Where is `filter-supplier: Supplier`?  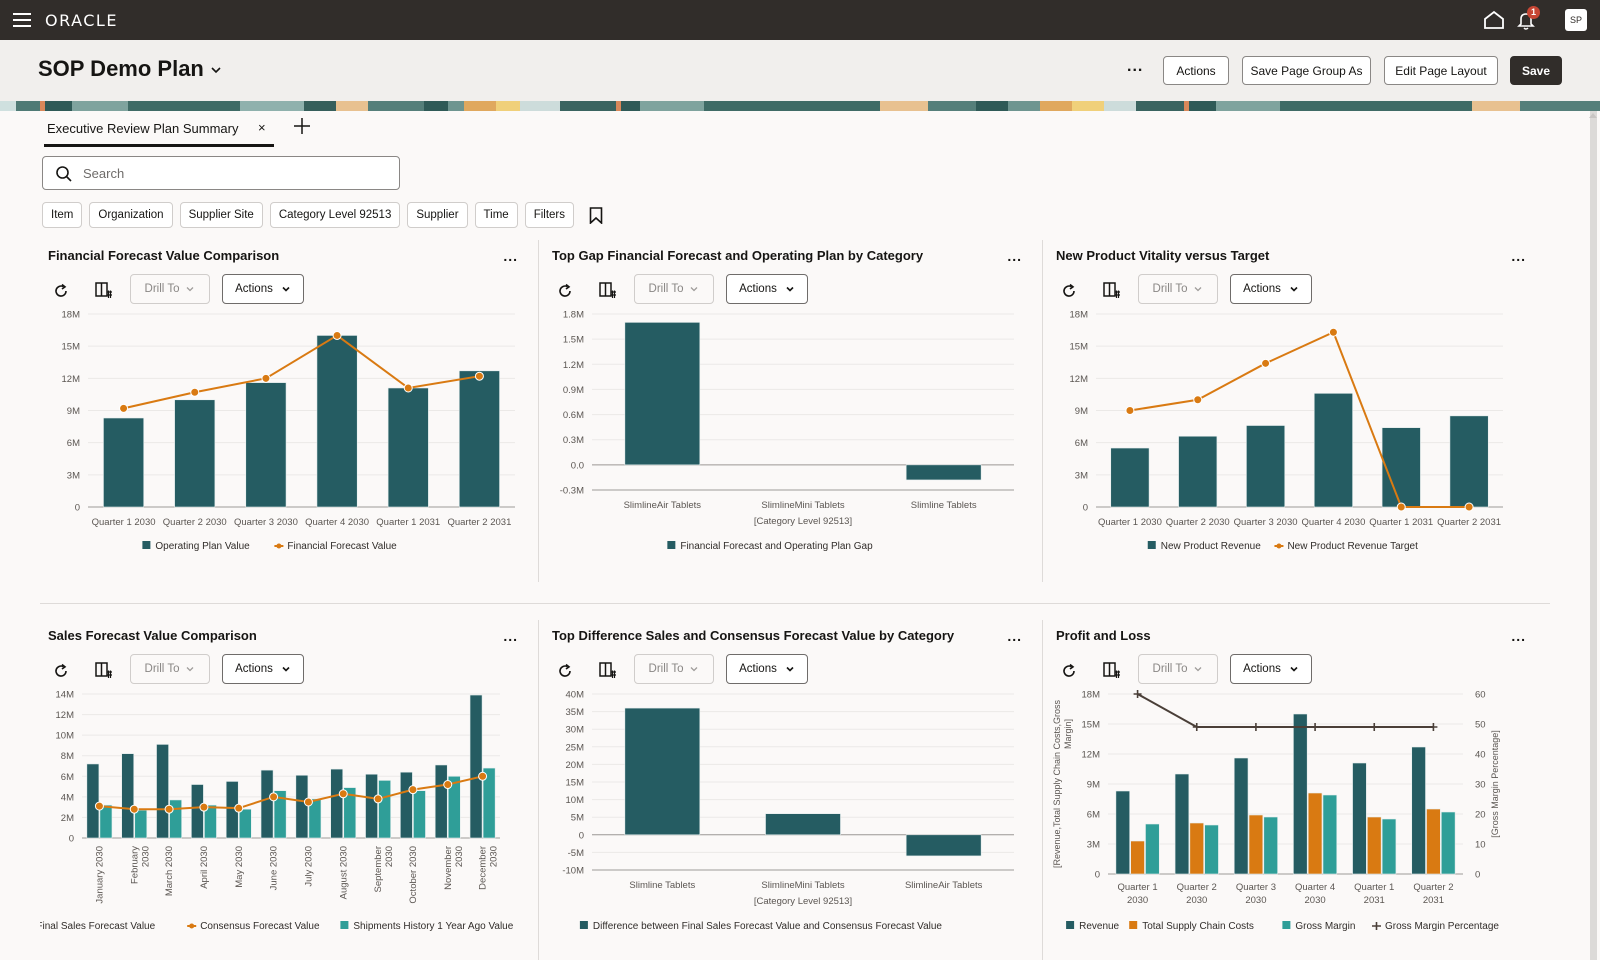
filter-supplier: Supplier is located at coordinates (437, 215).